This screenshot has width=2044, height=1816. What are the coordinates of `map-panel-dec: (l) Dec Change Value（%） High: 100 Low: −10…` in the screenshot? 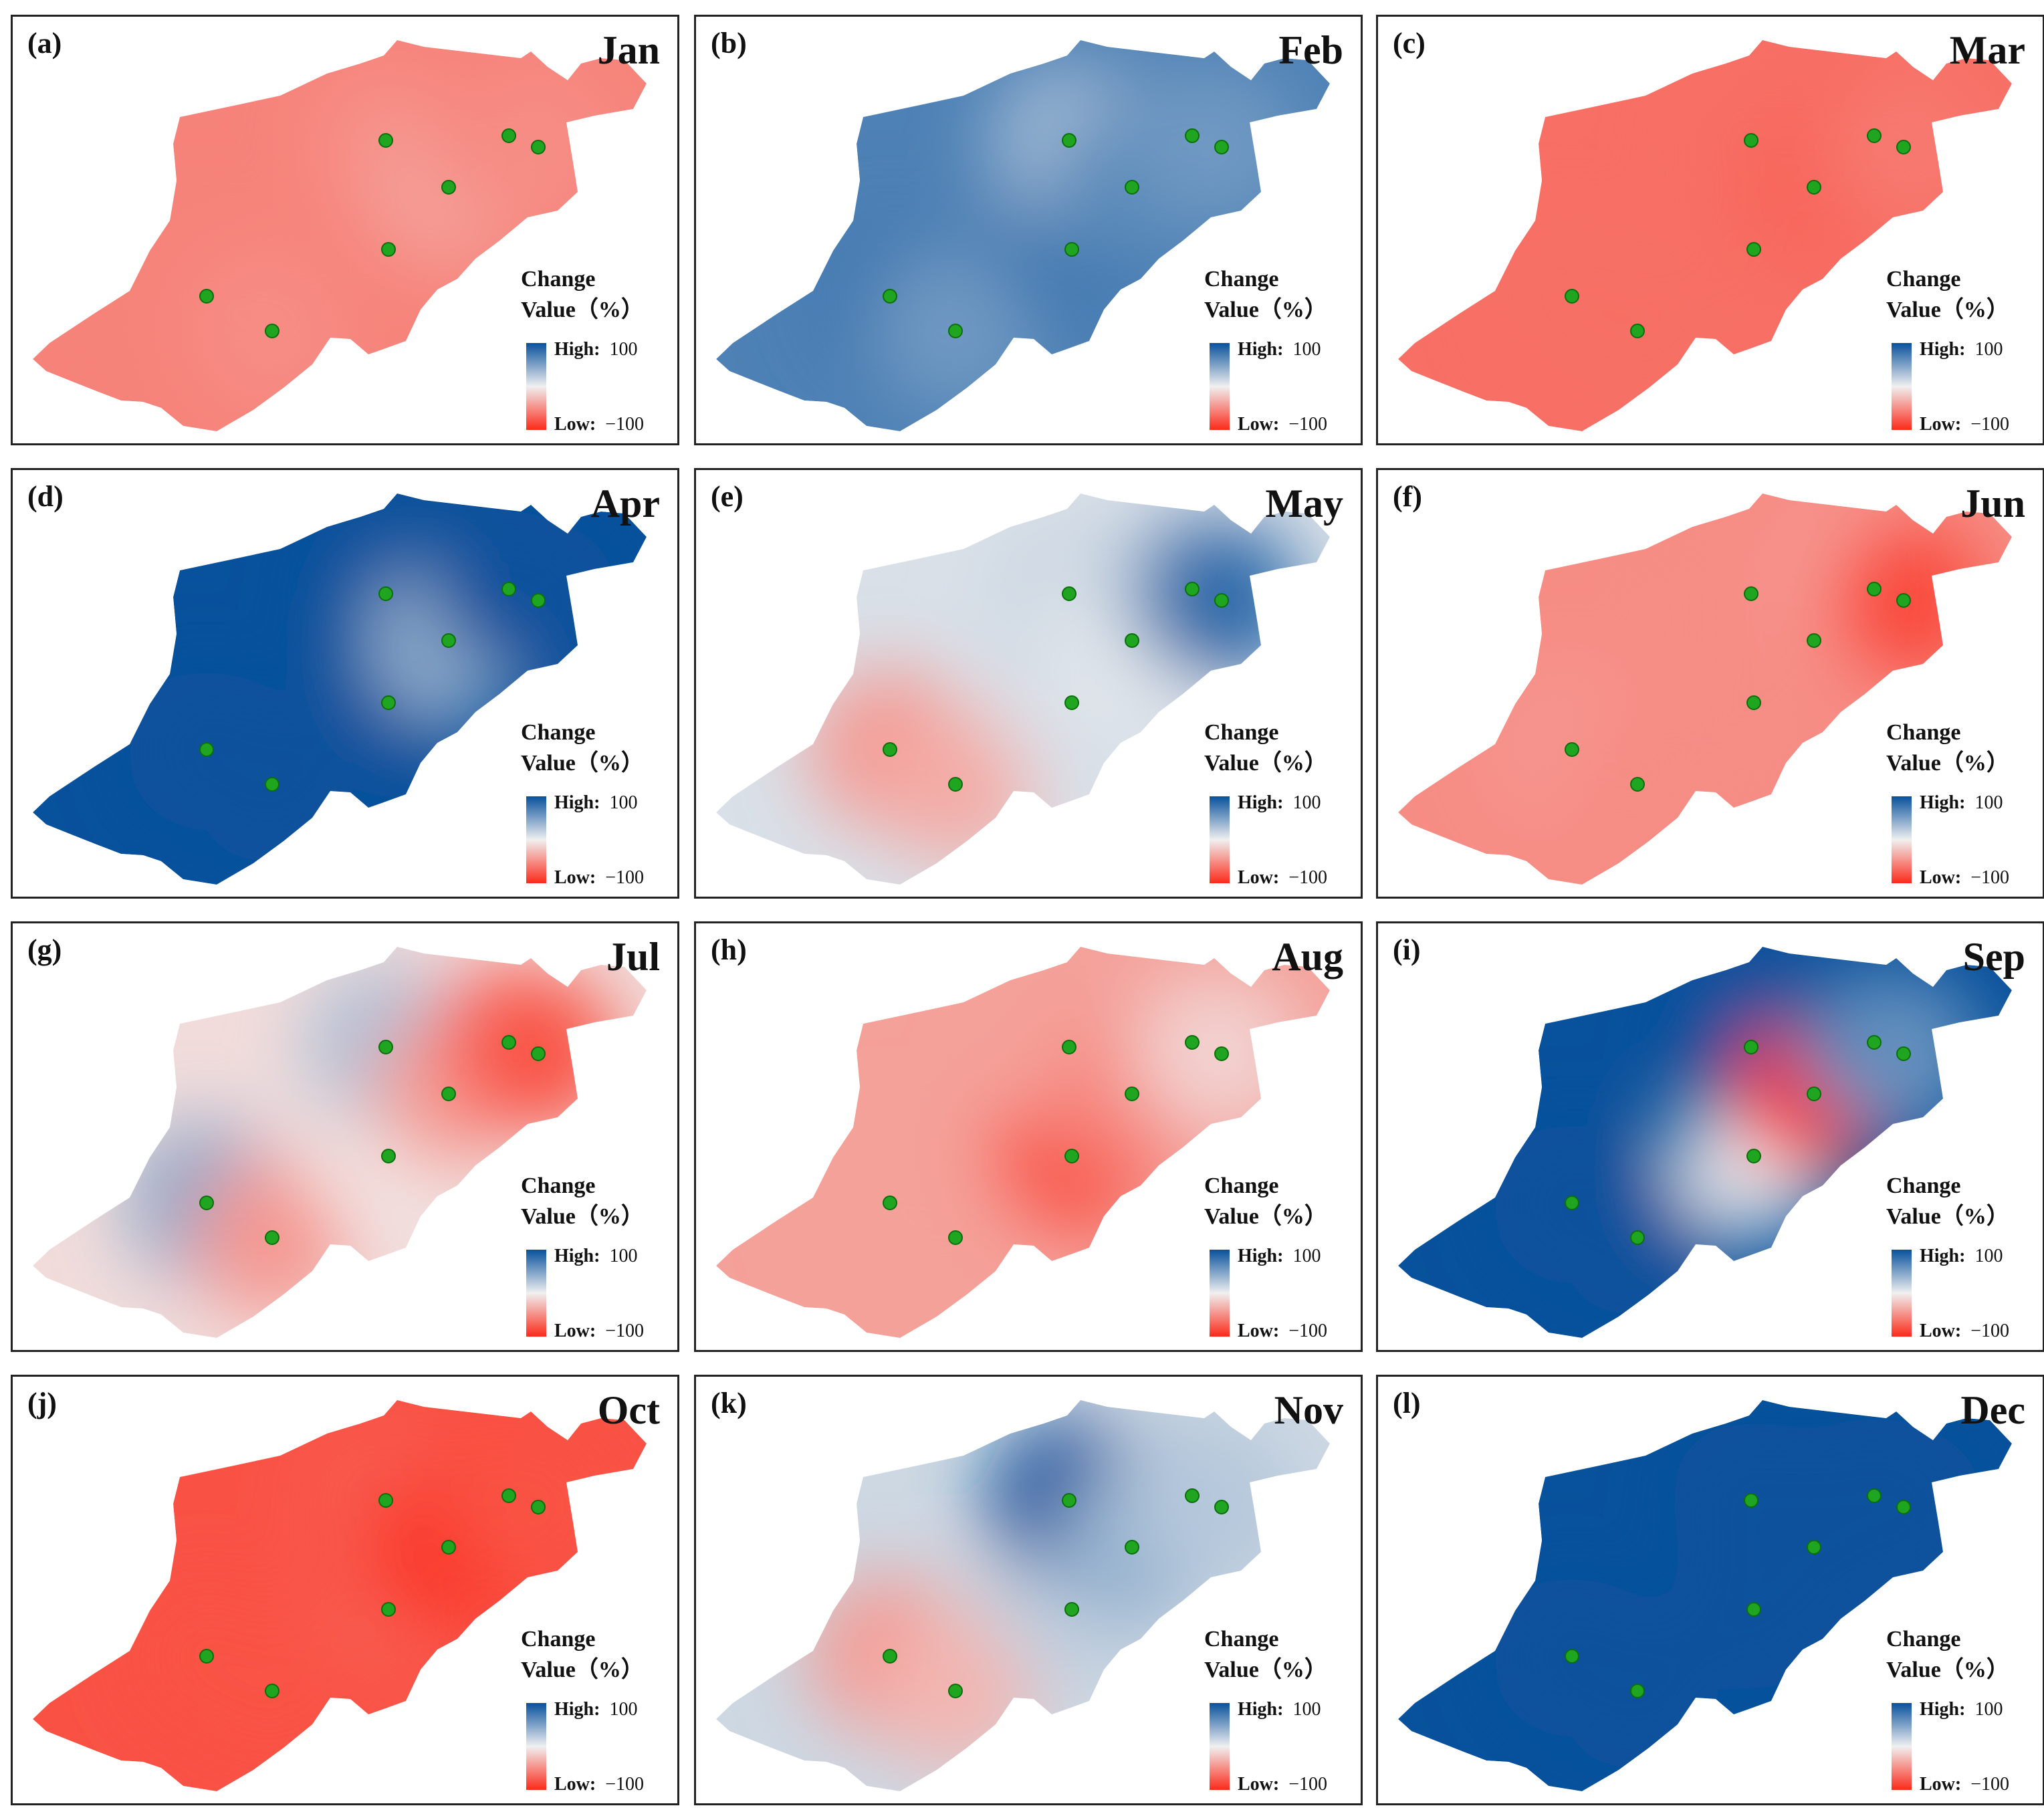 It's located at (1710, 1590).